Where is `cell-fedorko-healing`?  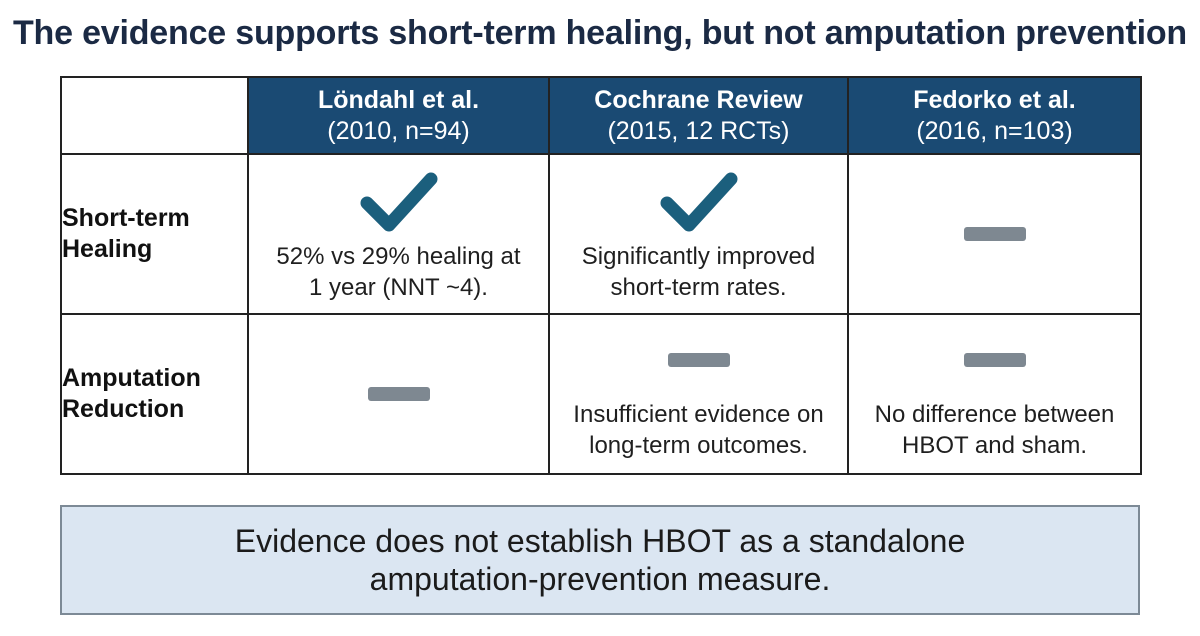 cell-fedorko-healing is located at coordinates (994, 234).